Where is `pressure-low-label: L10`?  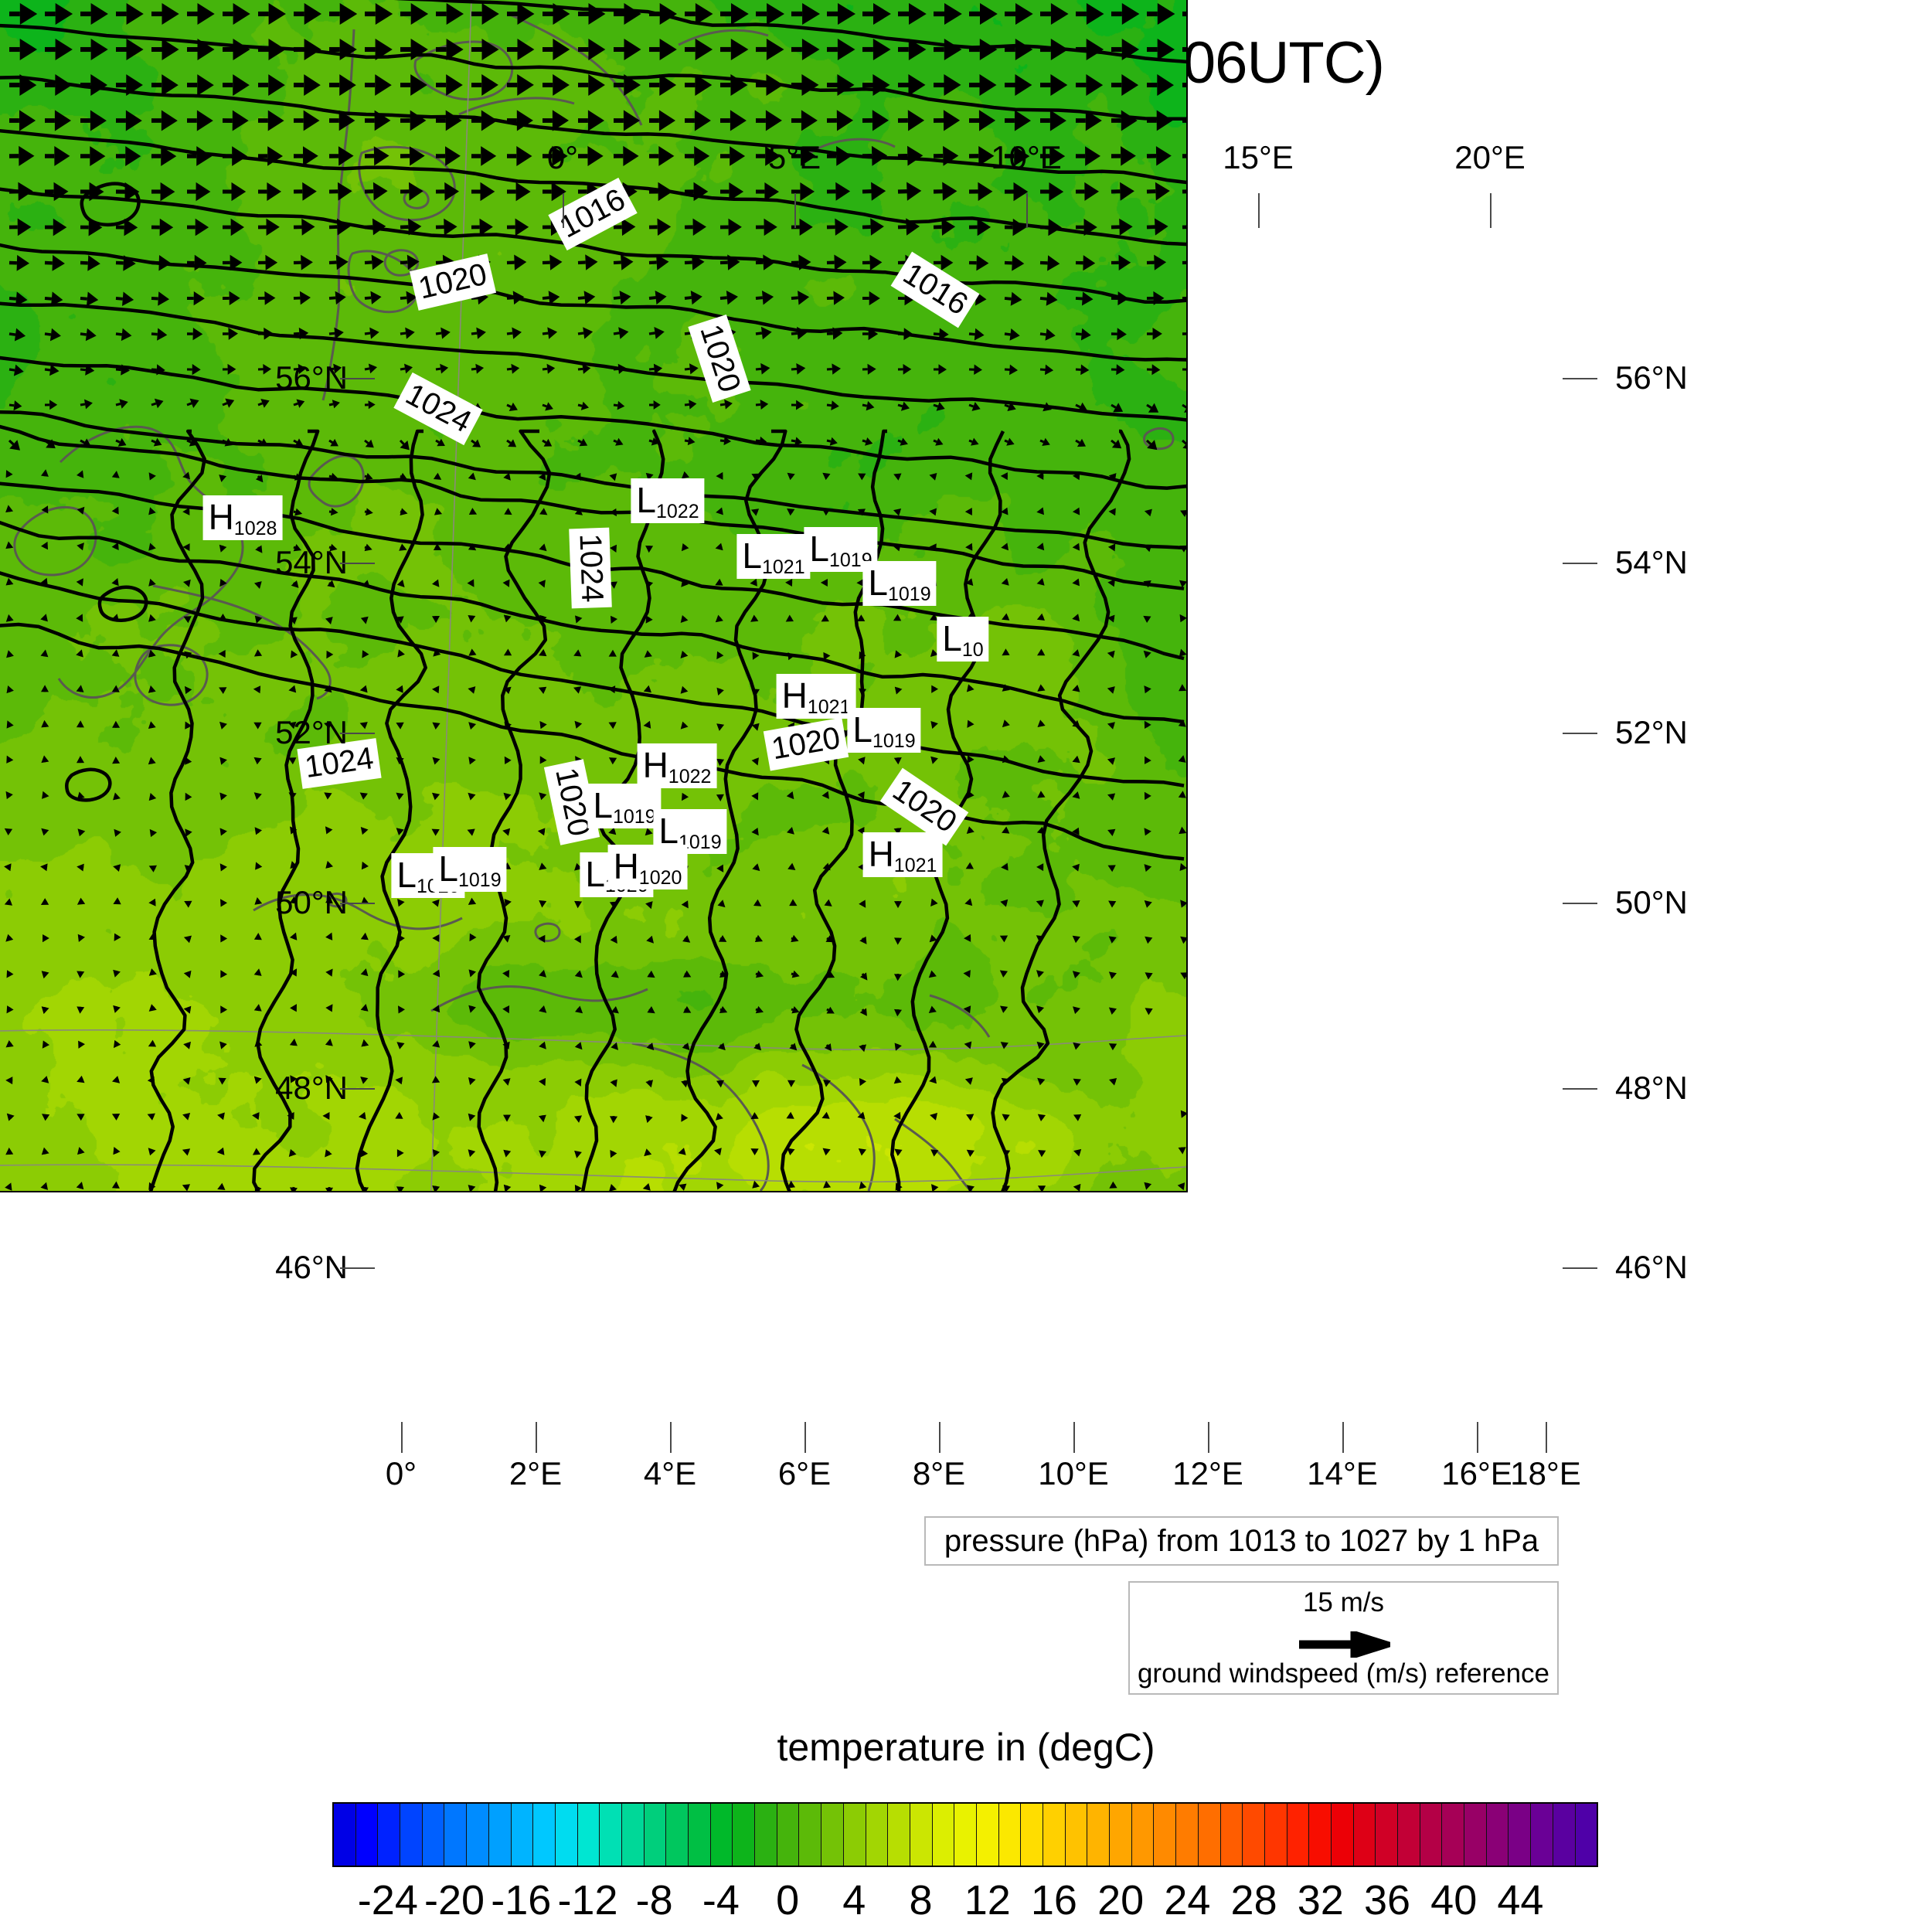
pressure-low-label: L10 is located at coordinates (963, 639).